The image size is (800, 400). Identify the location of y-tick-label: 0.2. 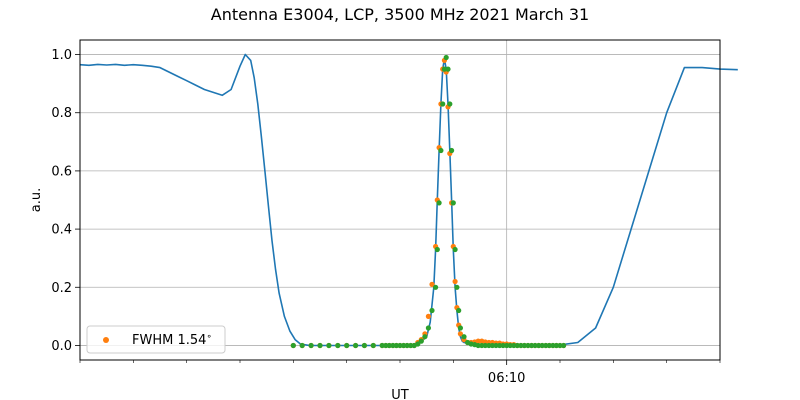
(61, 288).